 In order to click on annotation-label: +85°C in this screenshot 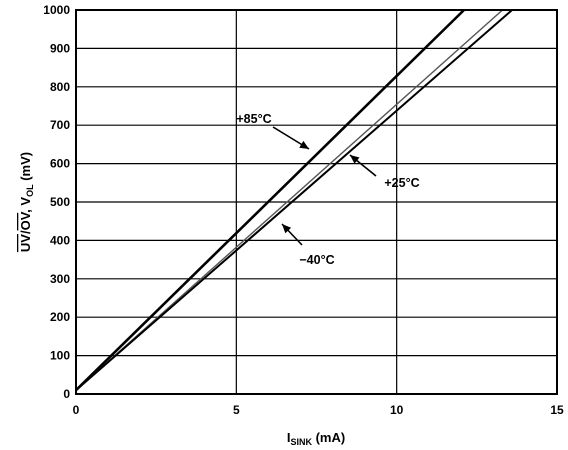, I will do `click(253, 119)`.